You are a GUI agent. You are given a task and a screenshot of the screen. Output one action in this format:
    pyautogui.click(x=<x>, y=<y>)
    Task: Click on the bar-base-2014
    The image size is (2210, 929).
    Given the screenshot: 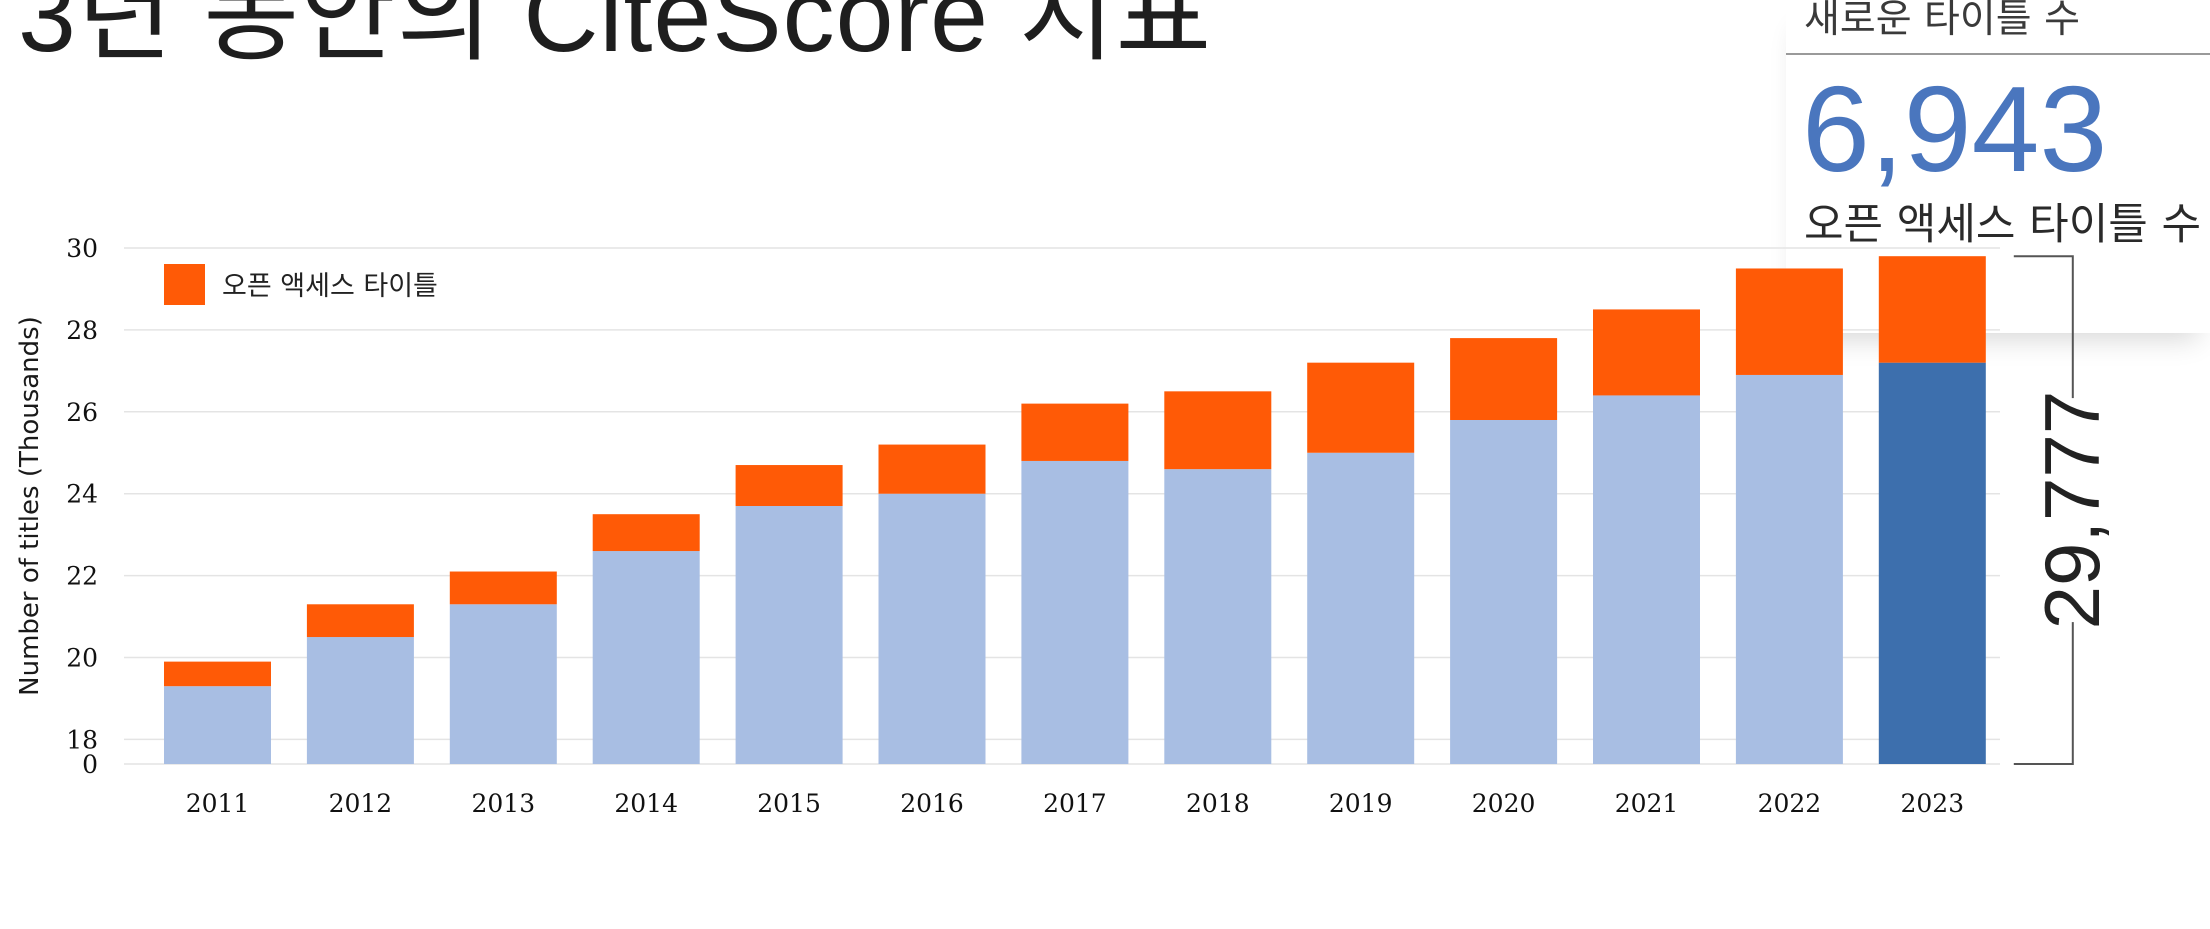 What is the action you would take?
    pyautogui.click(x=646, y=657)
    